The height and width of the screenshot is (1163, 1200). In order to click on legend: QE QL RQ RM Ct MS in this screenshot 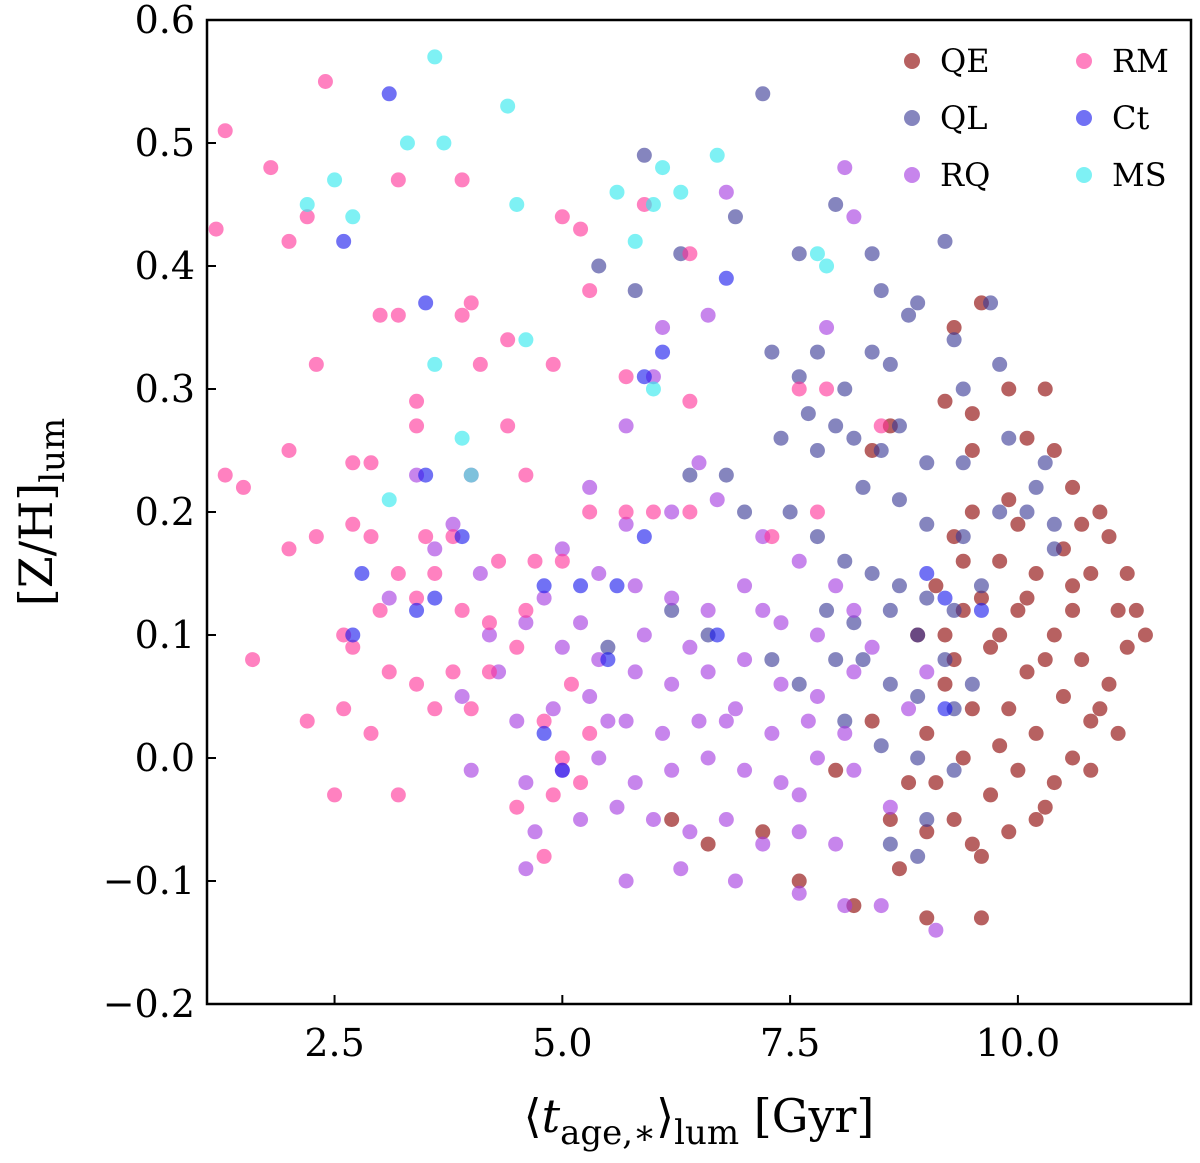, I will do `click(1036, 118)`.